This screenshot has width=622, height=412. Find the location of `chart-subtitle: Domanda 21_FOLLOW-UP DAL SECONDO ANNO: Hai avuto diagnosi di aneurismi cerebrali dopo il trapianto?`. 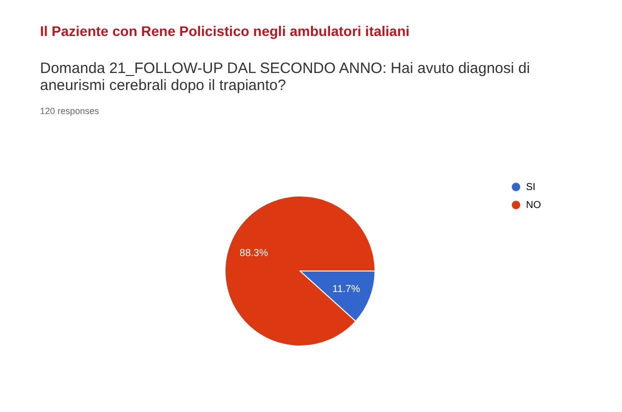

chart-subtitle: Domanda 21_FOLLOW-UP DAL SECONDO ANNO: Hai avuto diagnosi di aneurismi cerebrali dopo il trapianto? is located at coordinates (285, 77).